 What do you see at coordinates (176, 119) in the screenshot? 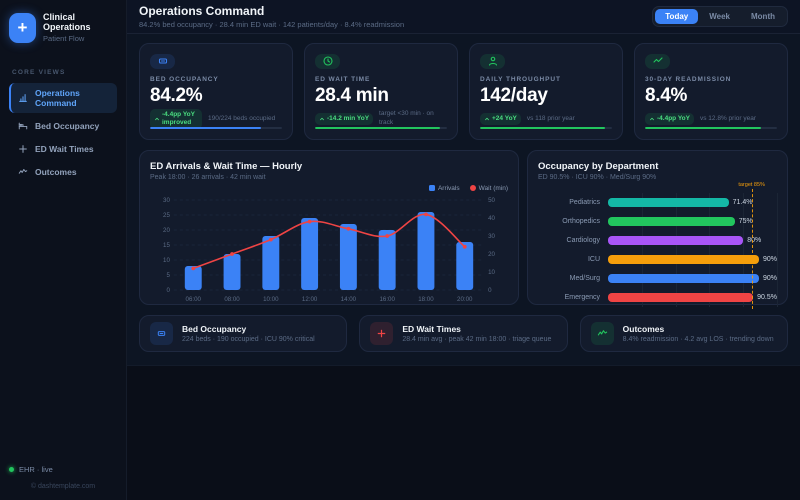
I see `kpi-badge: -4.4pp YoY improved` at bounding box center [176, 119].